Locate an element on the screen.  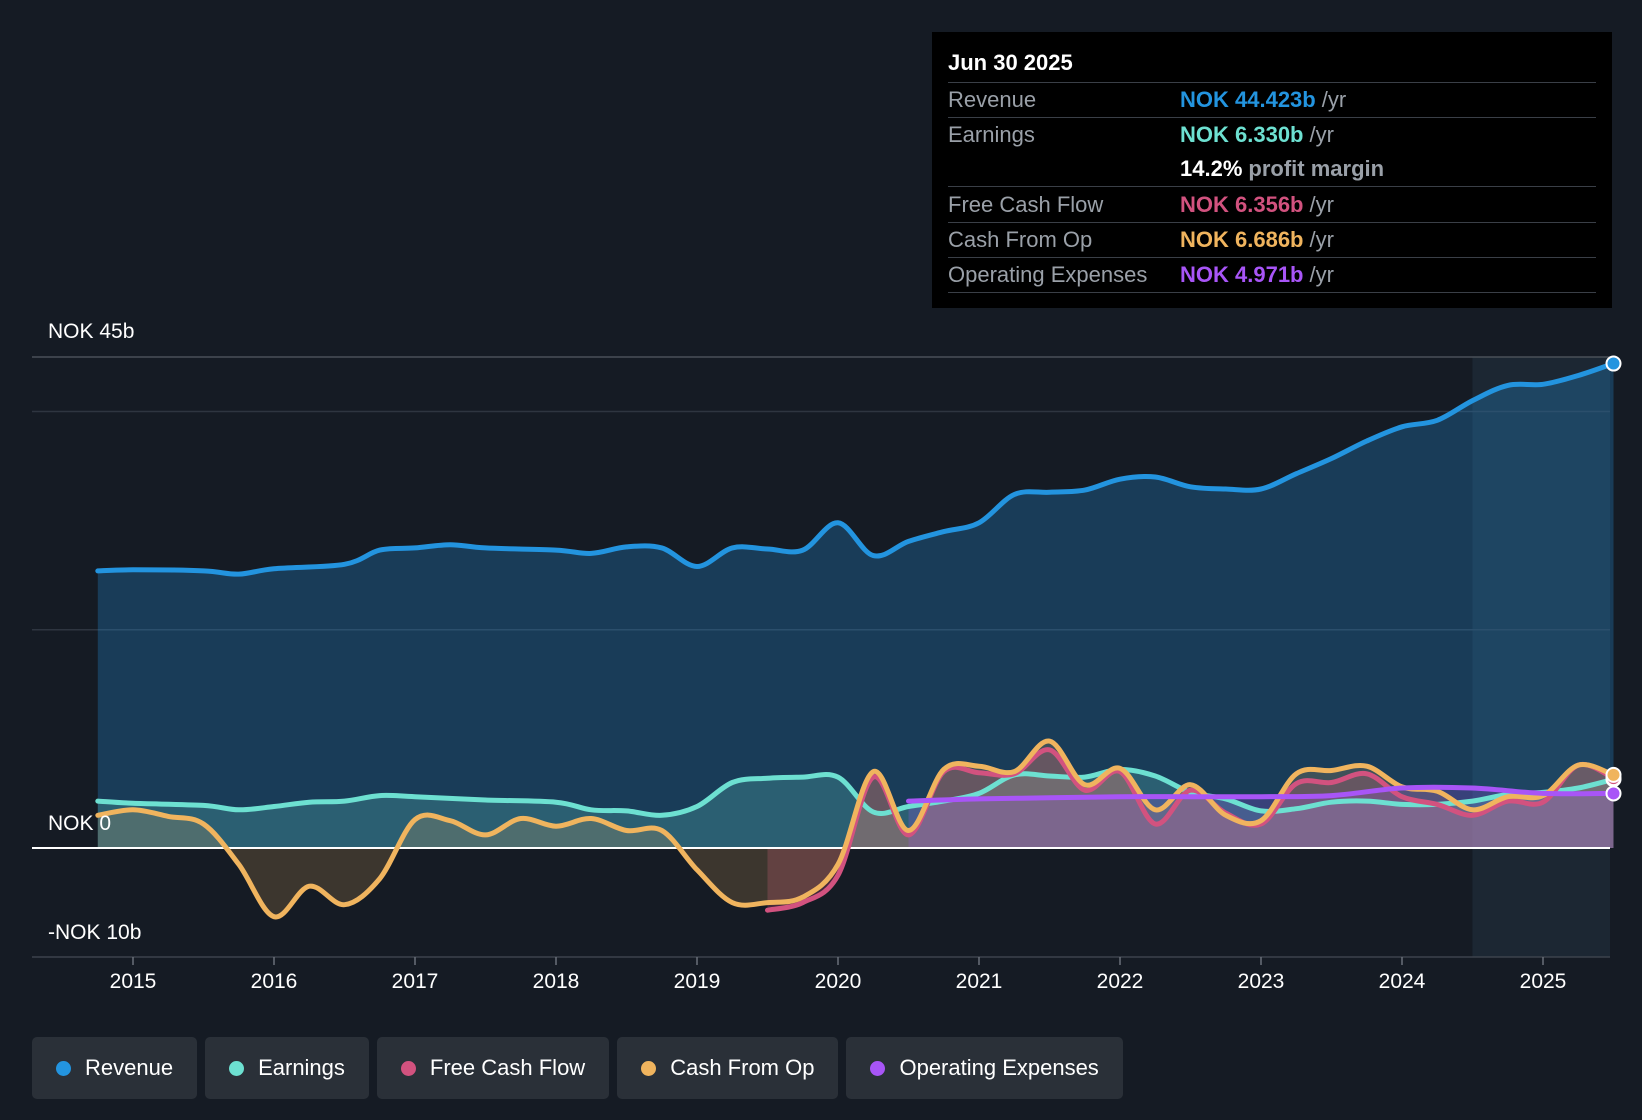
legend-item-revenue: Revenue is located at coordinates (115, 1068).